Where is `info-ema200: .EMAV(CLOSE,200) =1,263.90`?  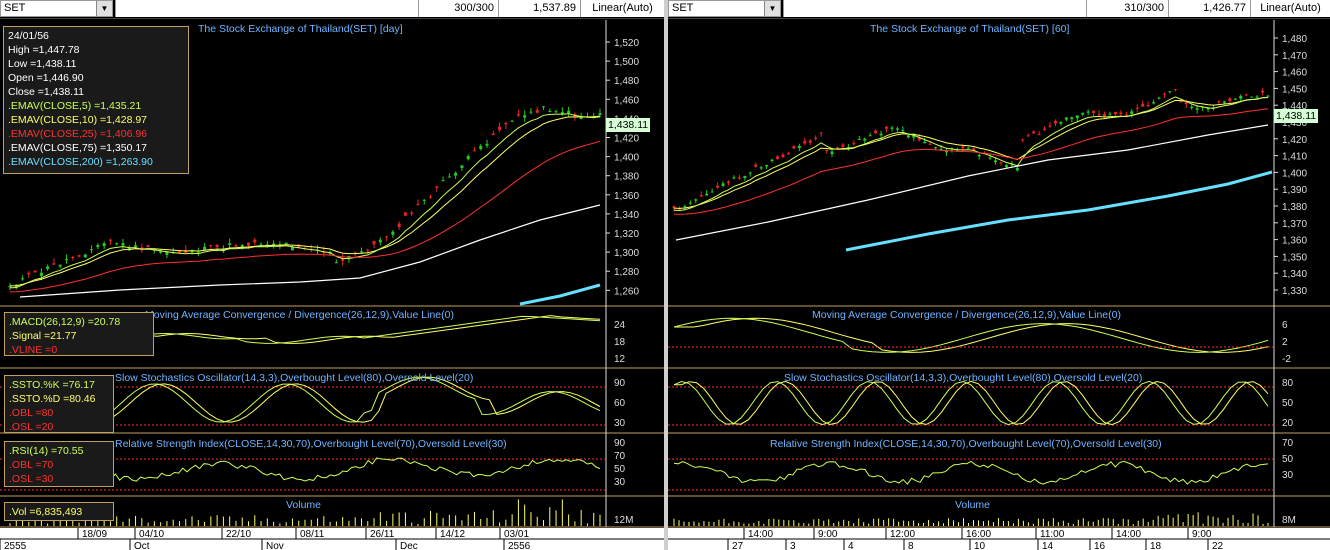 info-ema200: .EMAV(CLOSE,200) =1,263.90 is located at coordinates (80, 162).